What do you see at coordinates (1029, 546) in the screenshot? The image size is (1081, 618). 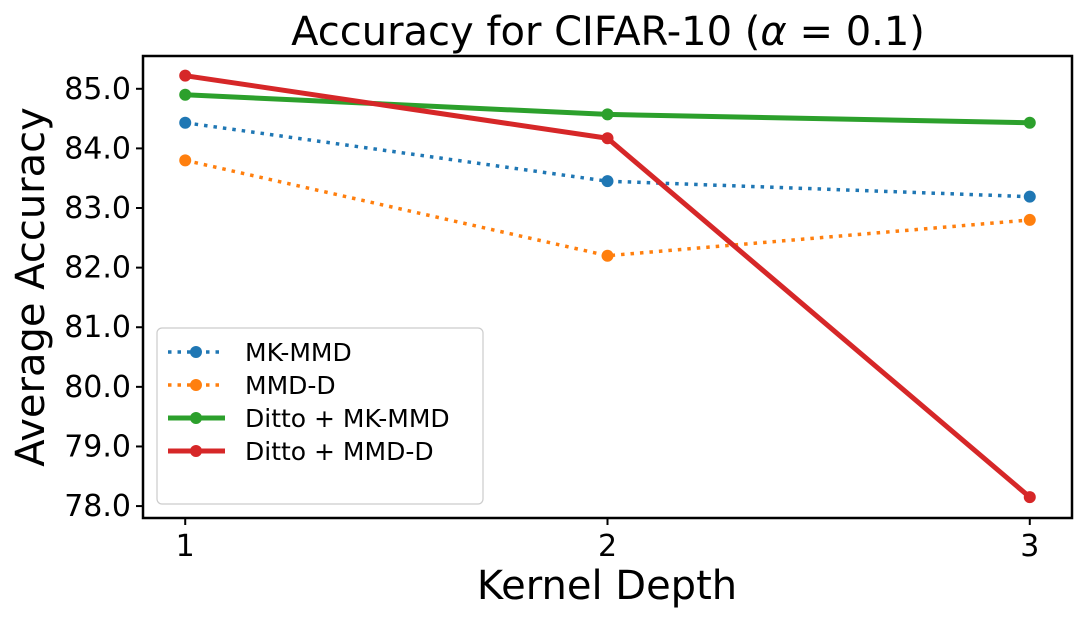 I see `x-tick-label: 3` at bounding box center [1029, 546].